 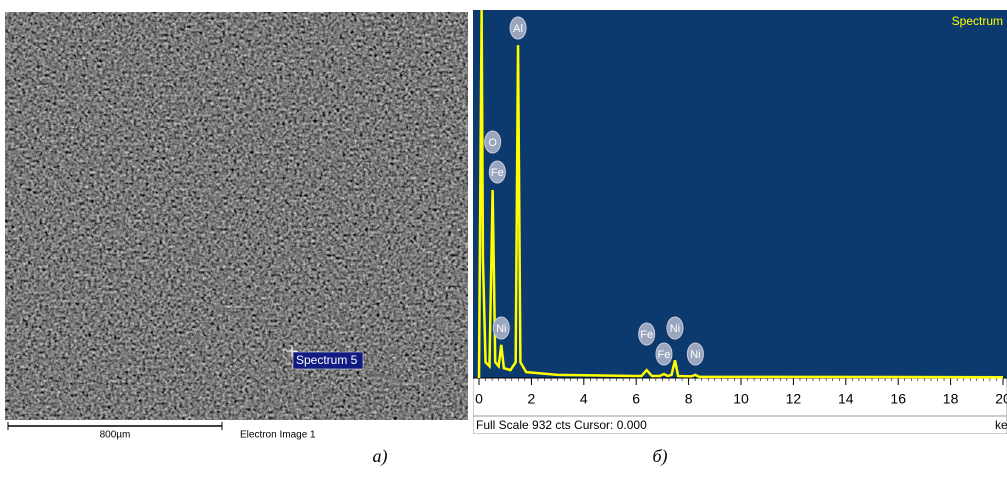 What do you see at coordinates (278, 435) in the screenshot?
I see `image-label: Electron Image 1` at bounding box center [278, 435].